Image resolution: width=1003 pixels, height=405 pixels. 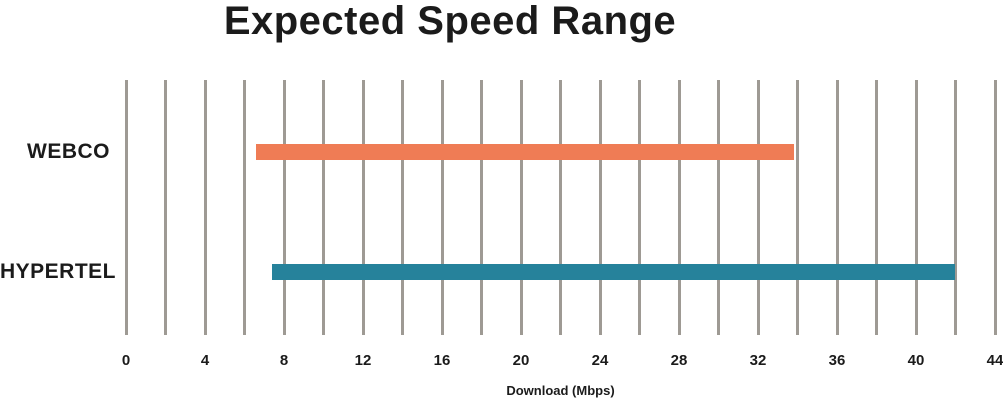 I want to click on x-tick-label: 44, so click(x=994, y=360).